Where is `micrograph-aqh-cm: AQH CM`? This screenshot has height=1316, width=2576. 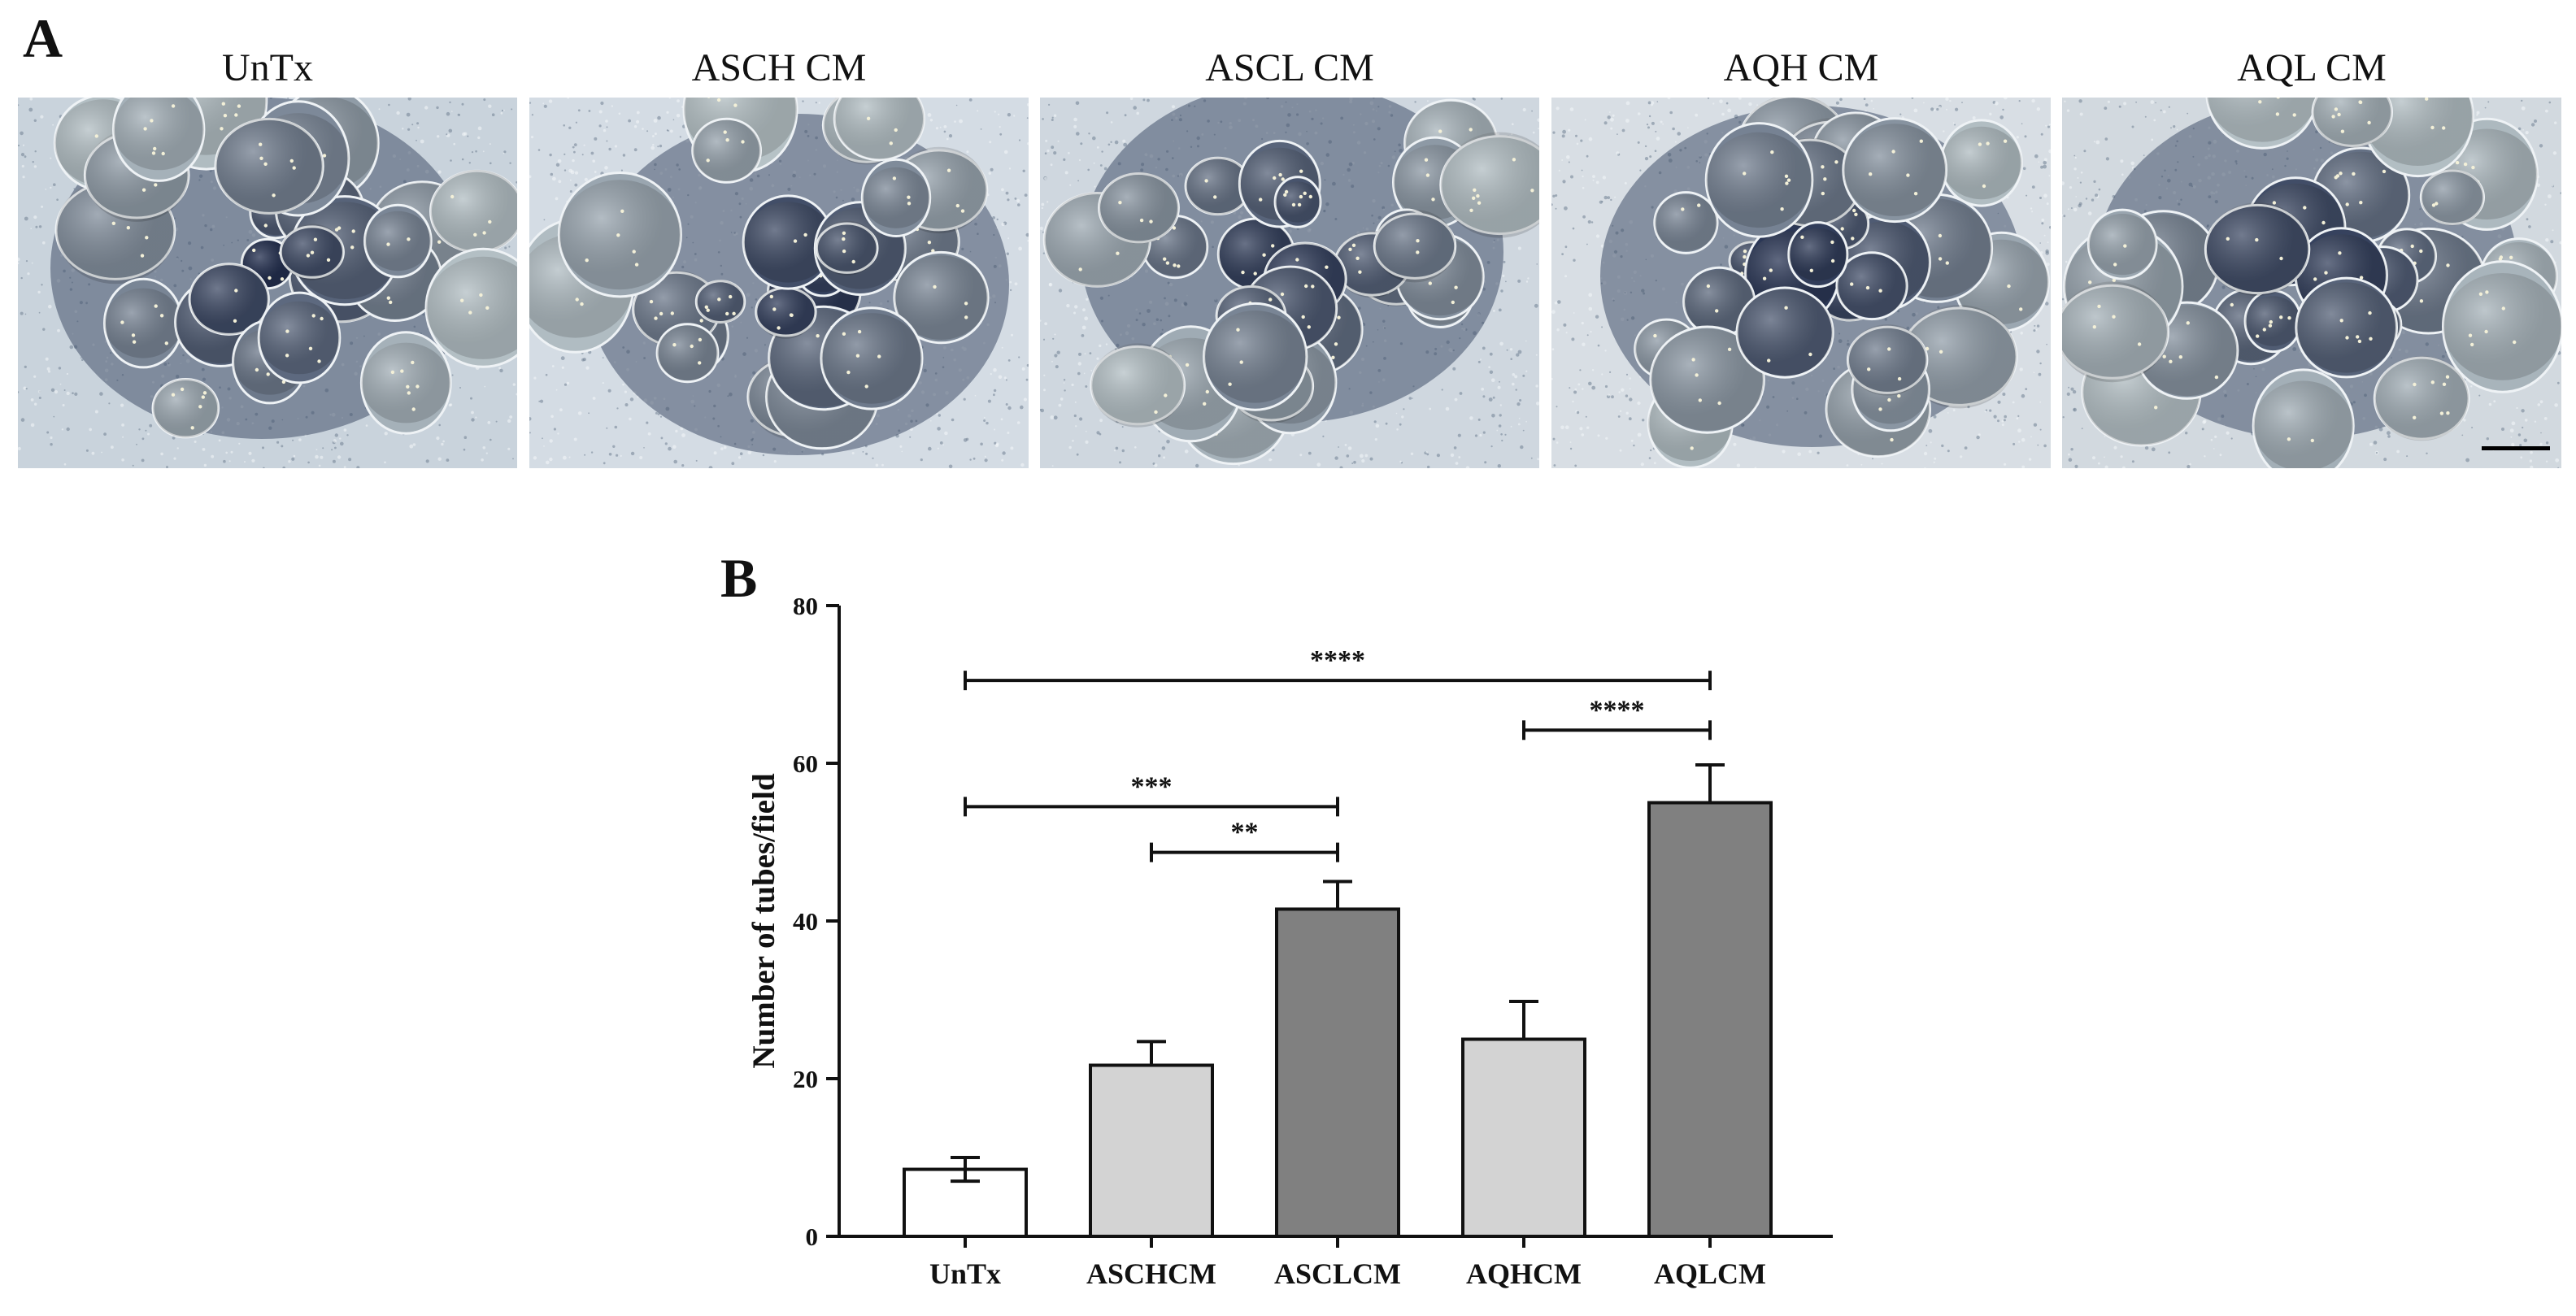 micrograph-aqh-cm: AQH CM is located at coordinates (1801, 235).